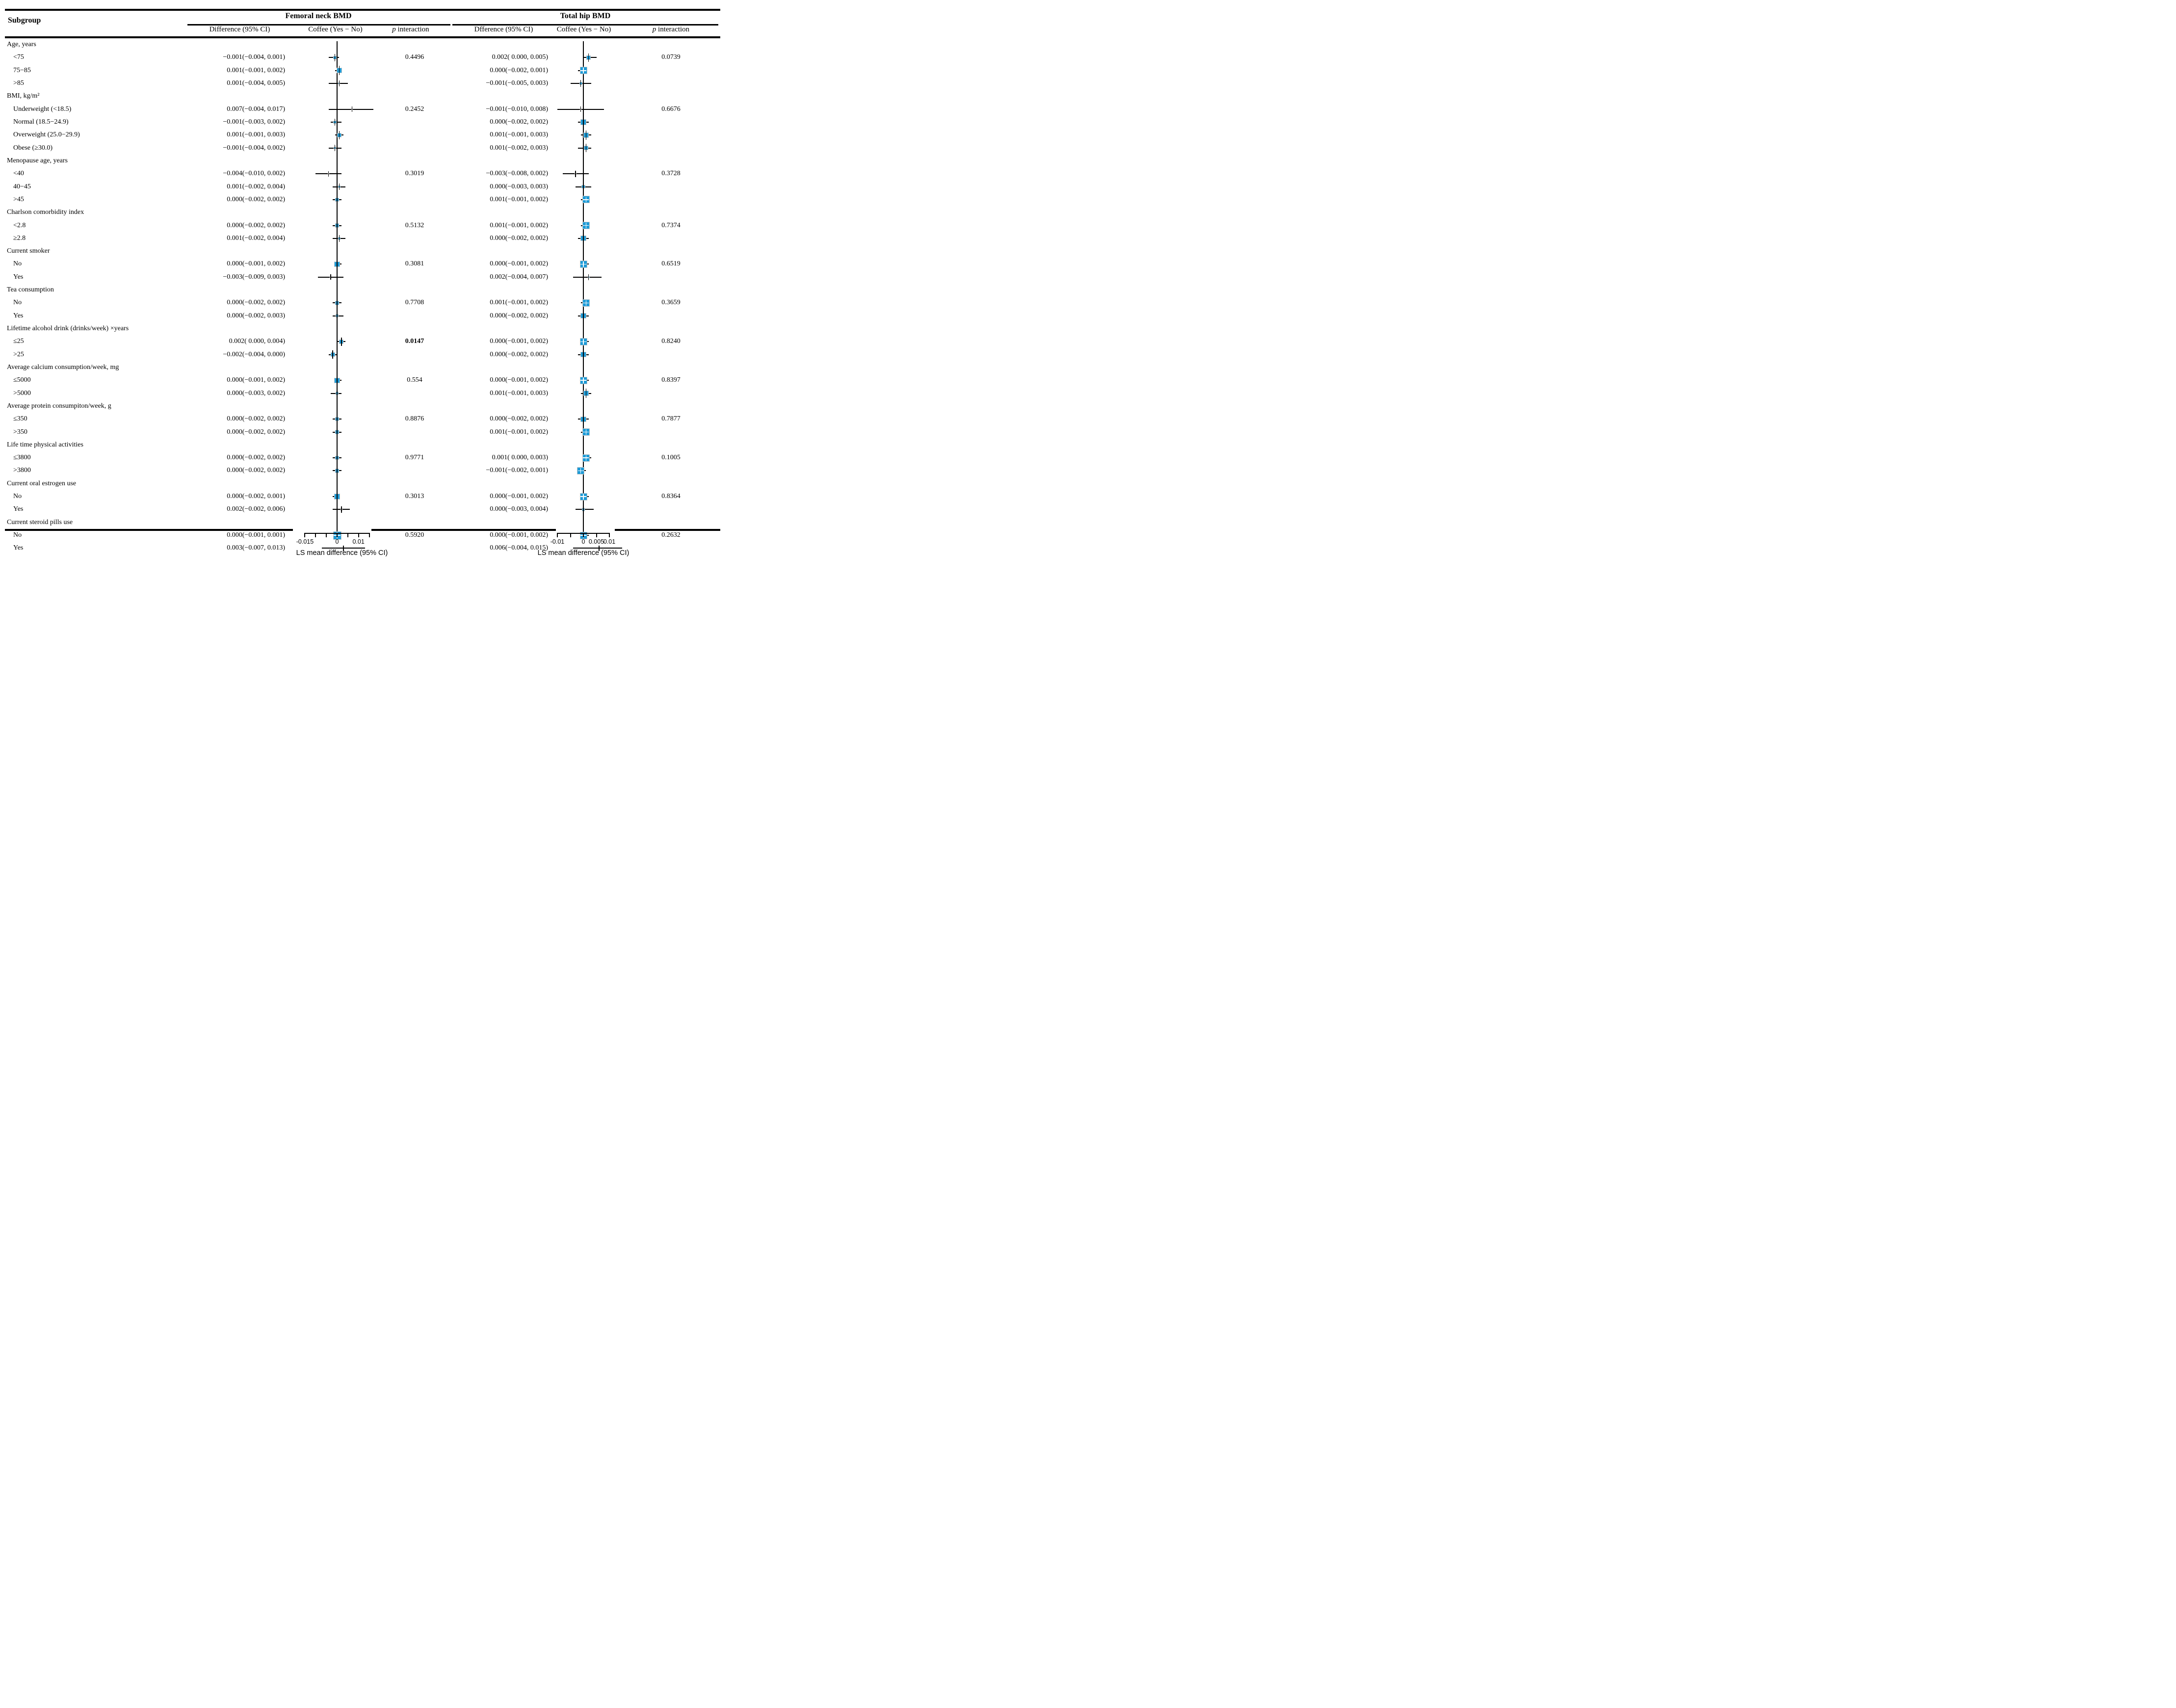 The width and height of the screenshot is (2176, 1708). What do you see at coordinates (671, 225) in the screenshot?
I see `th-p-interaction-value: 0.7374` at bounding box center [671, 225].